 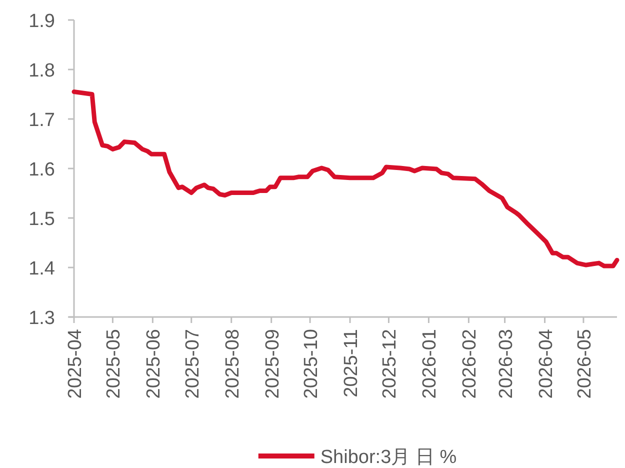 What do you see at coordinates (41, 120) in the screenshot?
I see `y-tick-label: 1.7` at bounding box center [41, 120].